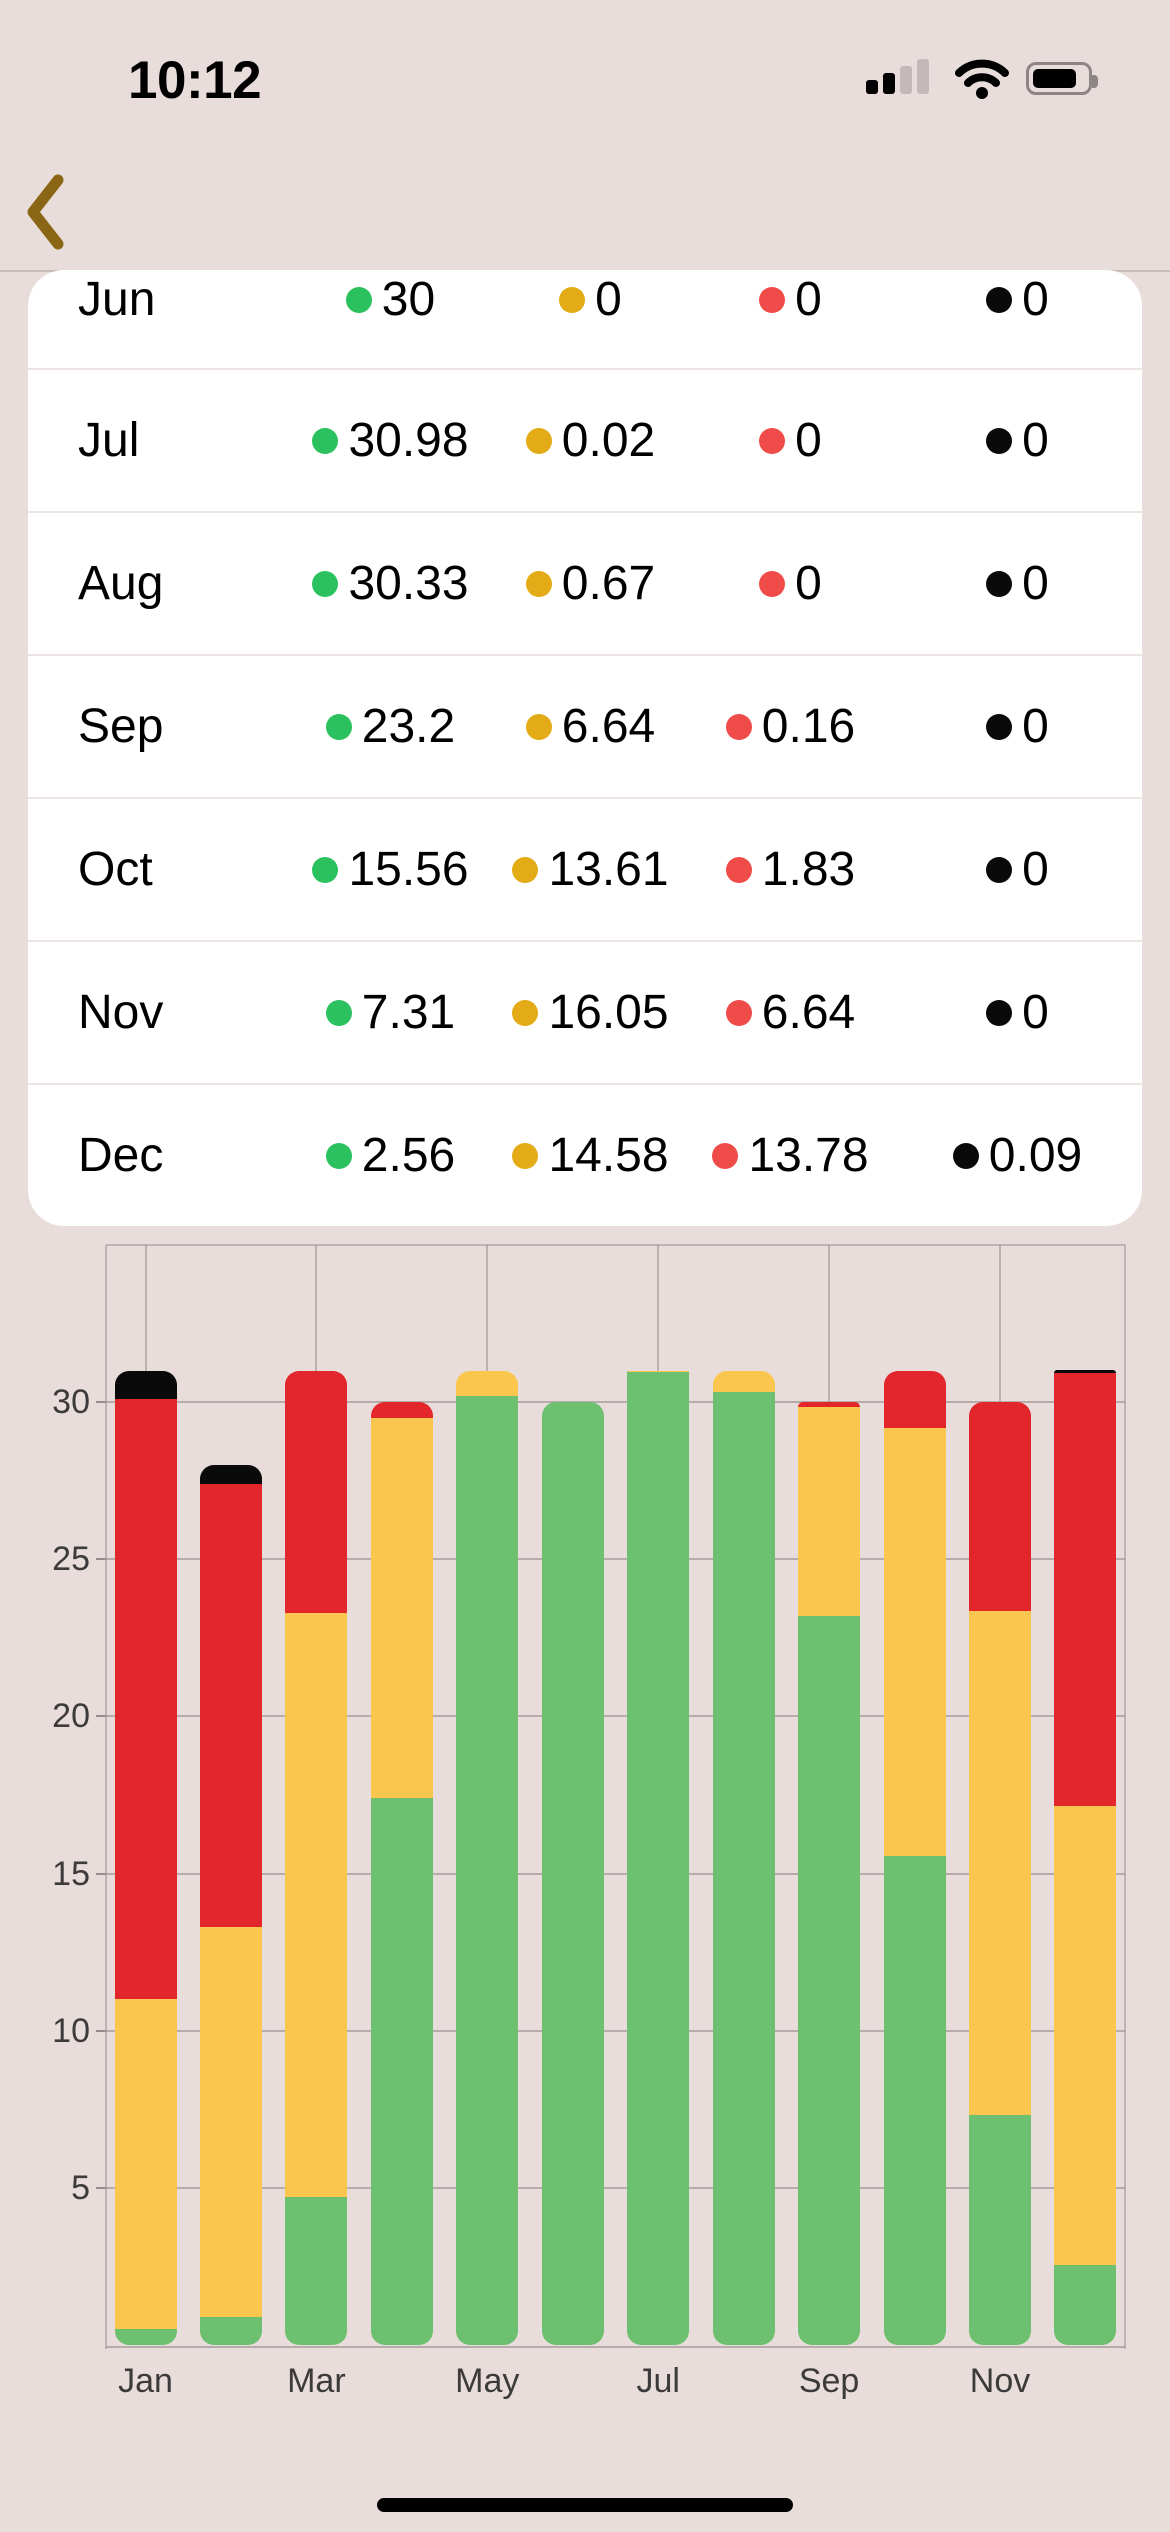  What do you see at coordinates (585, 439) in the screenshot?
I see `table-row: Jul 30.98 0.02 0 0` at bounding box center [585, 439].